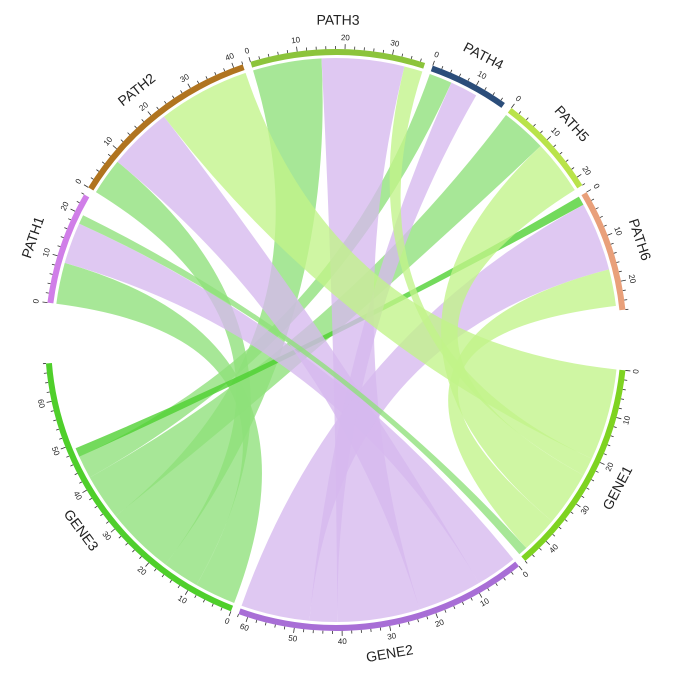 The width and height of the screenshot is (673, 681). What do you see at coordinates (137, 89) in the screenshot?
I see `sector-label-path2: PATH2` at bounding box center [137, 89].